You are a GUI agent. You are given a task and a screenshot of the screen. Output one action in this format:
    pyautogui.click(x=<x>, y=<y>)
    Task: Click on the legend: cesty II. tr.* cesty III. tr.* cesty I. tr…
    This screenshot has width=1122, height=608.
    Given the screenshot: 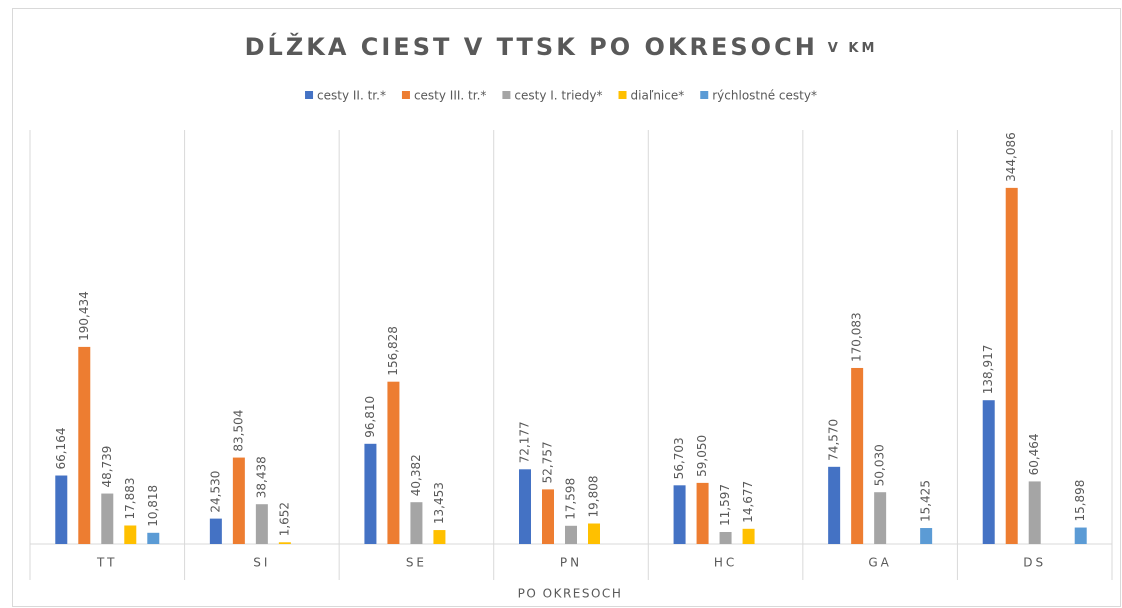 What is the action you would take?
    pyautogui.click(x=561, y=96)
    